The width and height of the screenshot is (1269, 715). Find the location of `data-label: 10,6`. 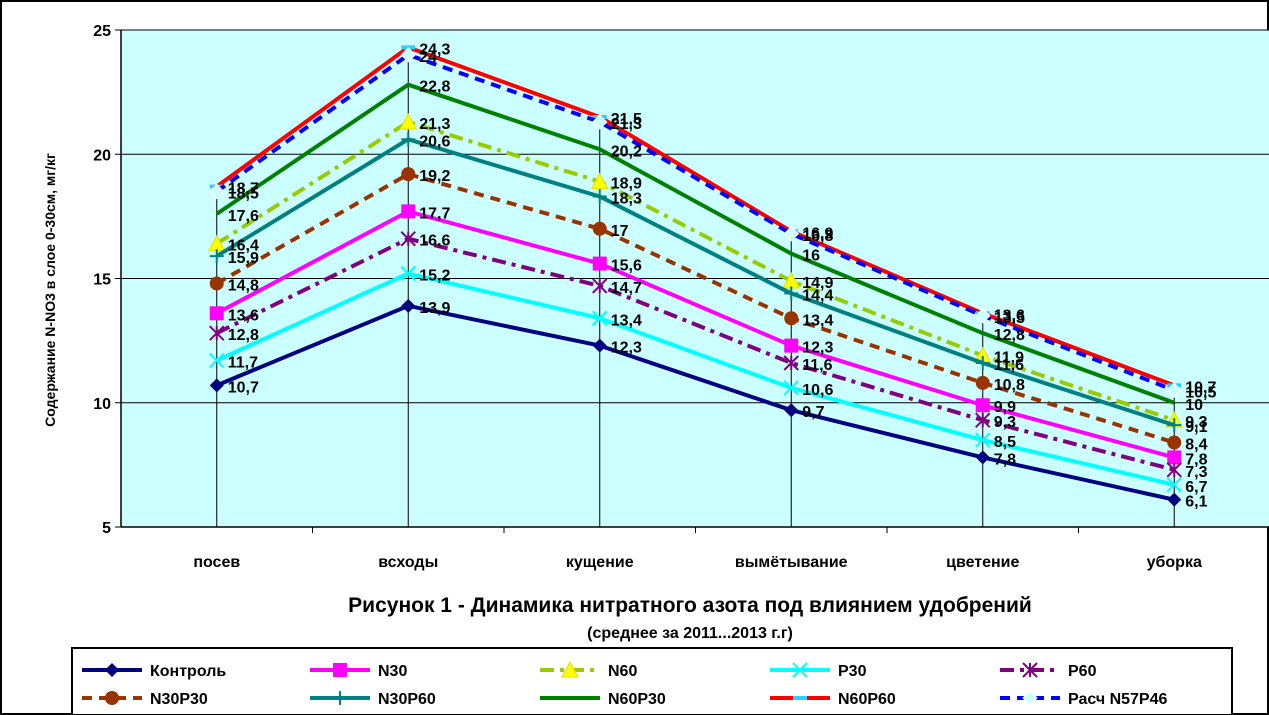

data-label: 10,6 is located at coordinates (817, 390).